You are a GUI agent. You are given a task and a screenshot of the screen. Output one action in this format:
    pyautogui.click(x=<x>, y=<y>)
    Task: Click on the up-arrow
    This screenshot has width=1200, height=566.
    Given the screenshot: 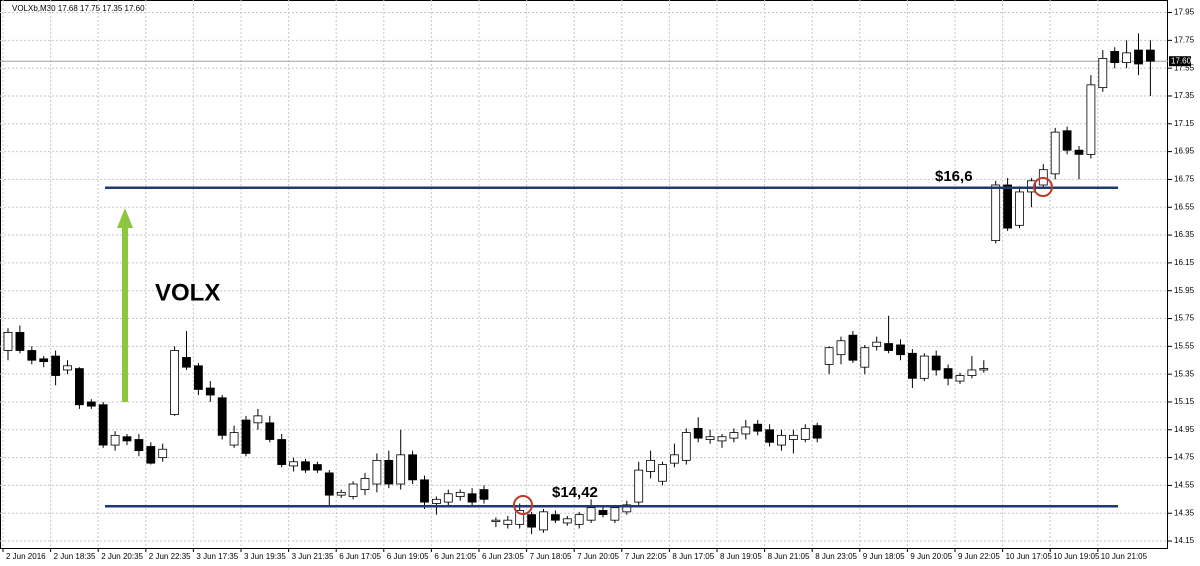 What is the action you would take?
    pyautogui.click(x=125, y=305)
    